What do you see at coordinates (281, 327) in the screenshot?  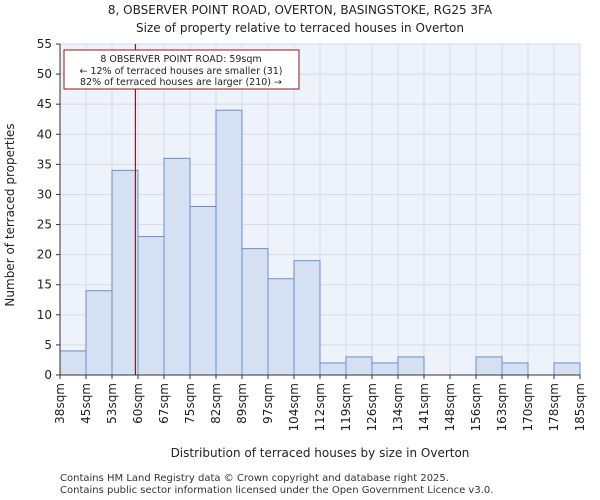 I see `bar-97sqm` at bounding box center [281, 327].